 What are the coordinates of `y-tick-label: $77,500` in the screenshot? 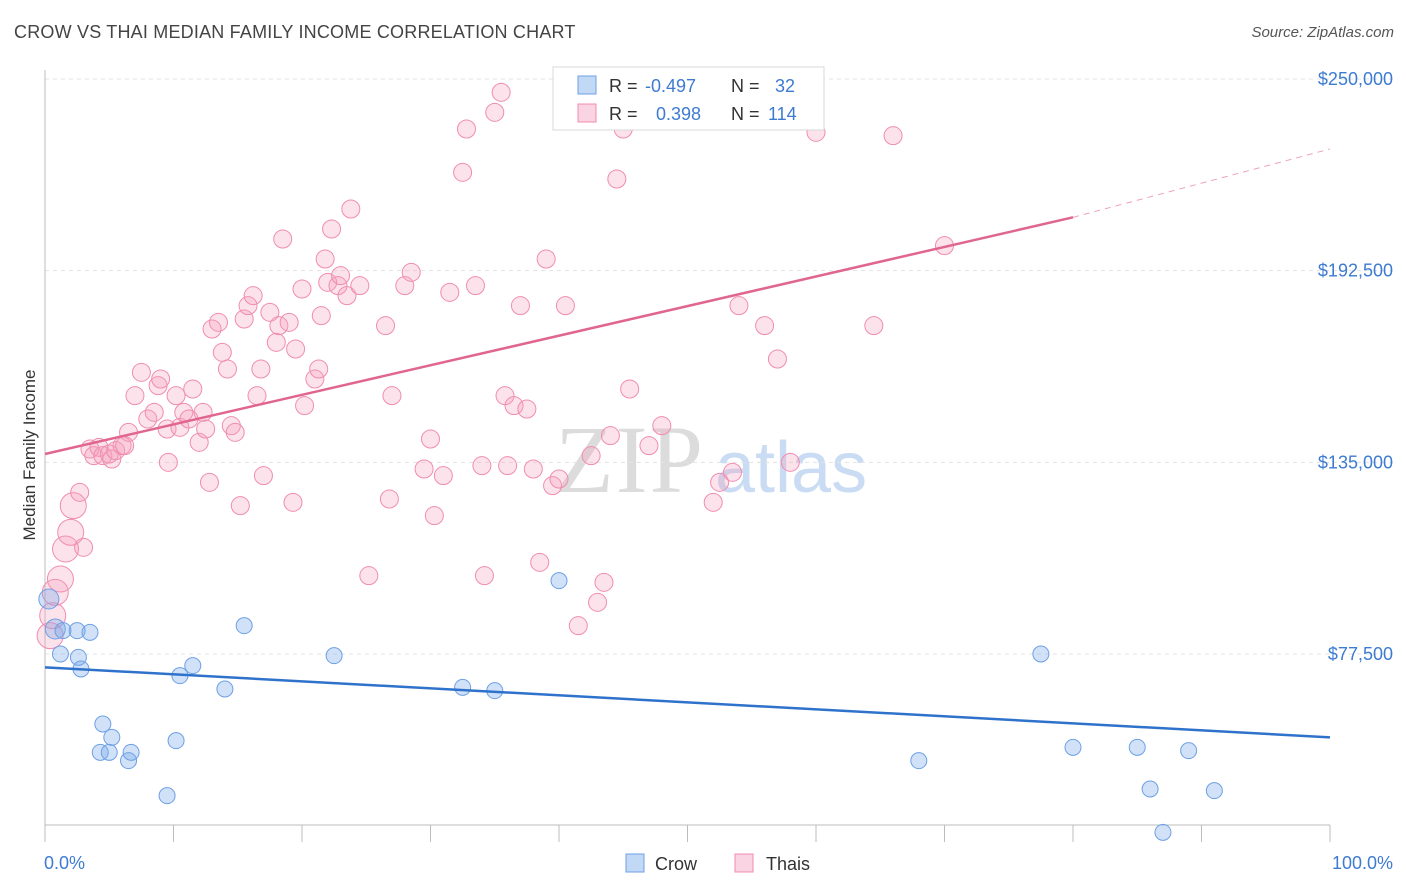 It's located at (1360, 654).